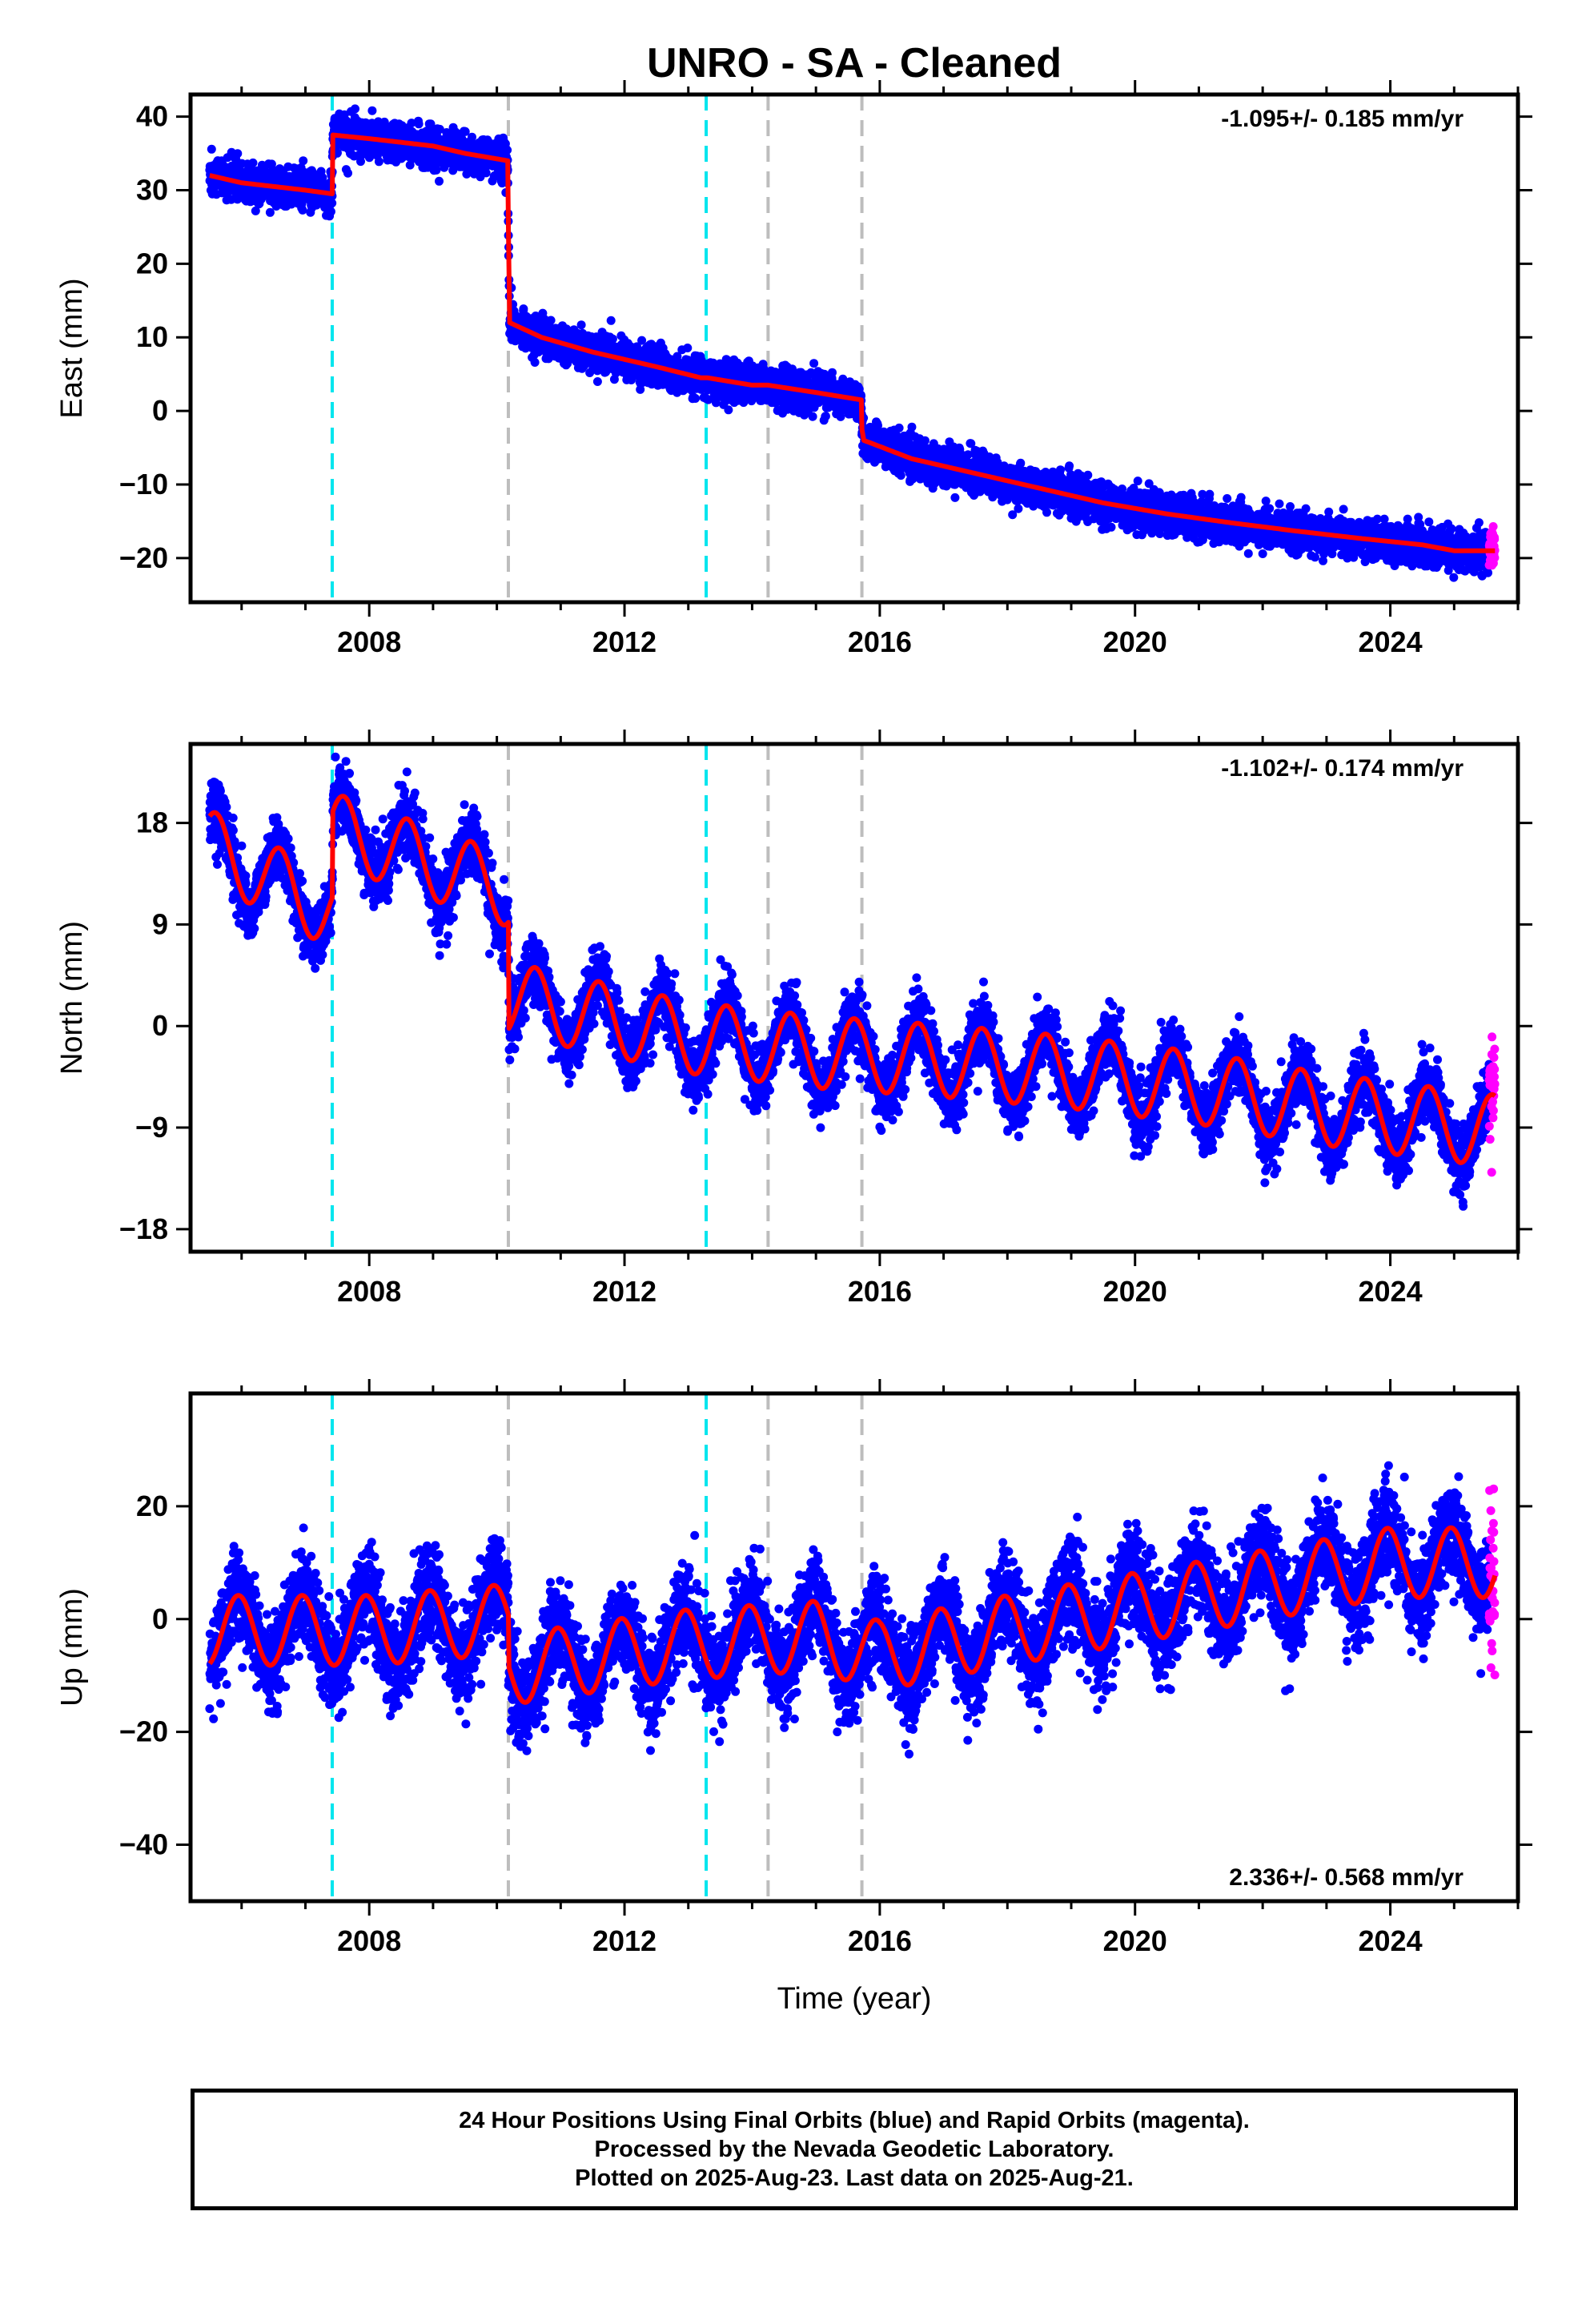 The width and height of the screenshot is (1582, 2324). Describe the element at coordinates (854, 63) in the screenshot. I see `chart-title: UNRO - SA - Cleaned` at that location.